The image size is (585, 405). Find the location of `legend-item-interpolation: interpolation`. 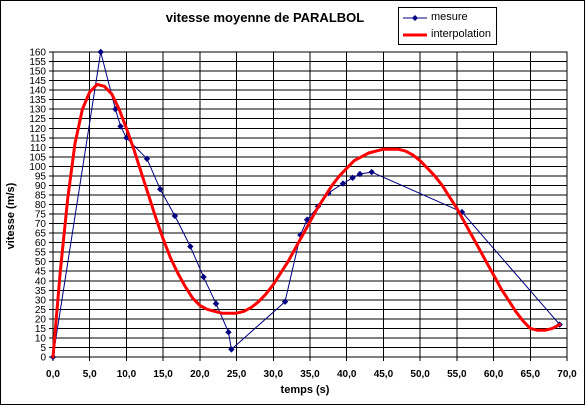

legend-item-interpolation: interpolation is located at coordinates (447, 35).